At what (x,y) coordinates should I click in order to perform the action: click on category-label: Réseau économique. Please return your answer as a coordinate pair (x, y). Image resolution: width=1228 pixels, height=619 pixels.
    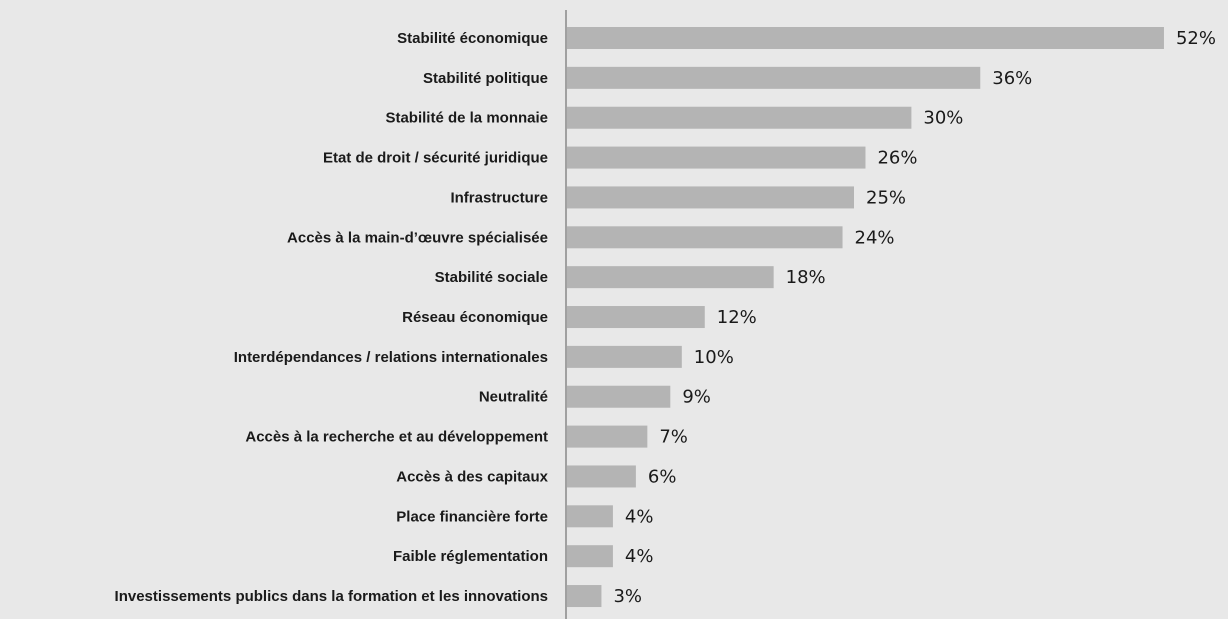
    Looking at the image, I should click on (475, 317).